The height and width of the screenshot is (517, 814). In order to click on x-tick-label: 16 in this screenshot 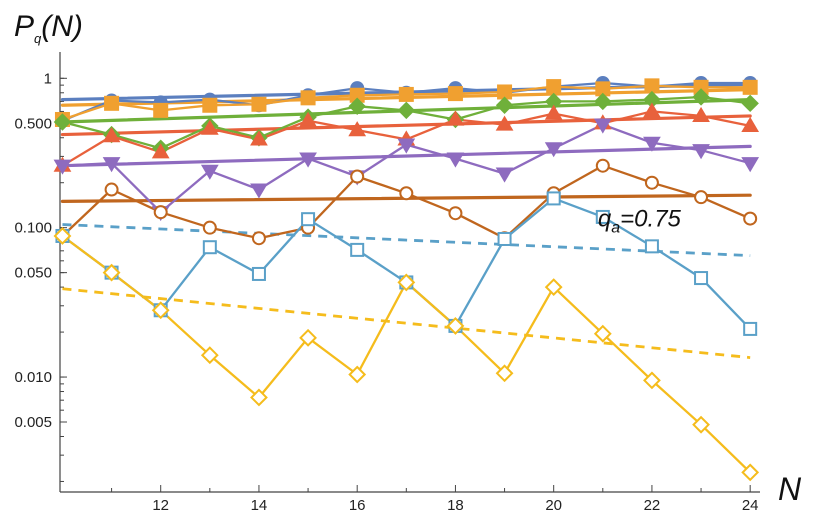, I will do `click(357, 505)`.